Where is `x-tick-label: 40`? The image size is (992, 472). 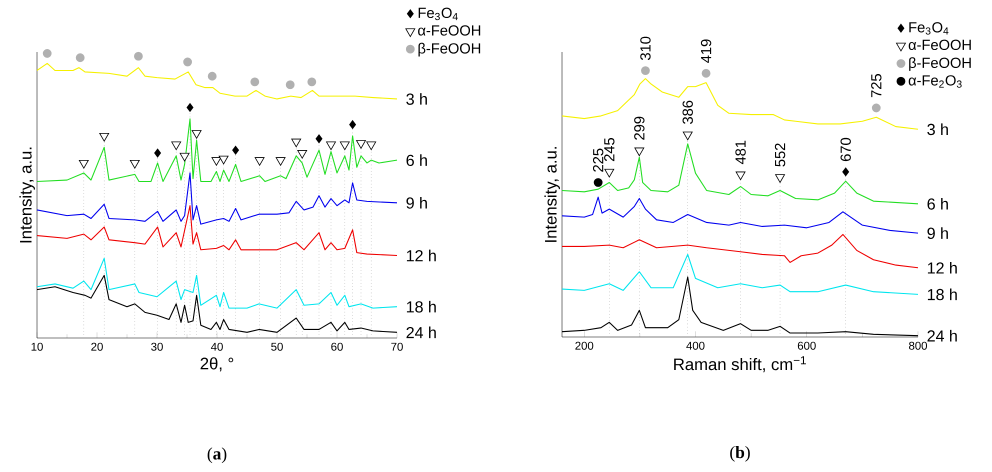 x-tick-label: 40 is located at coordinates (216, 346).